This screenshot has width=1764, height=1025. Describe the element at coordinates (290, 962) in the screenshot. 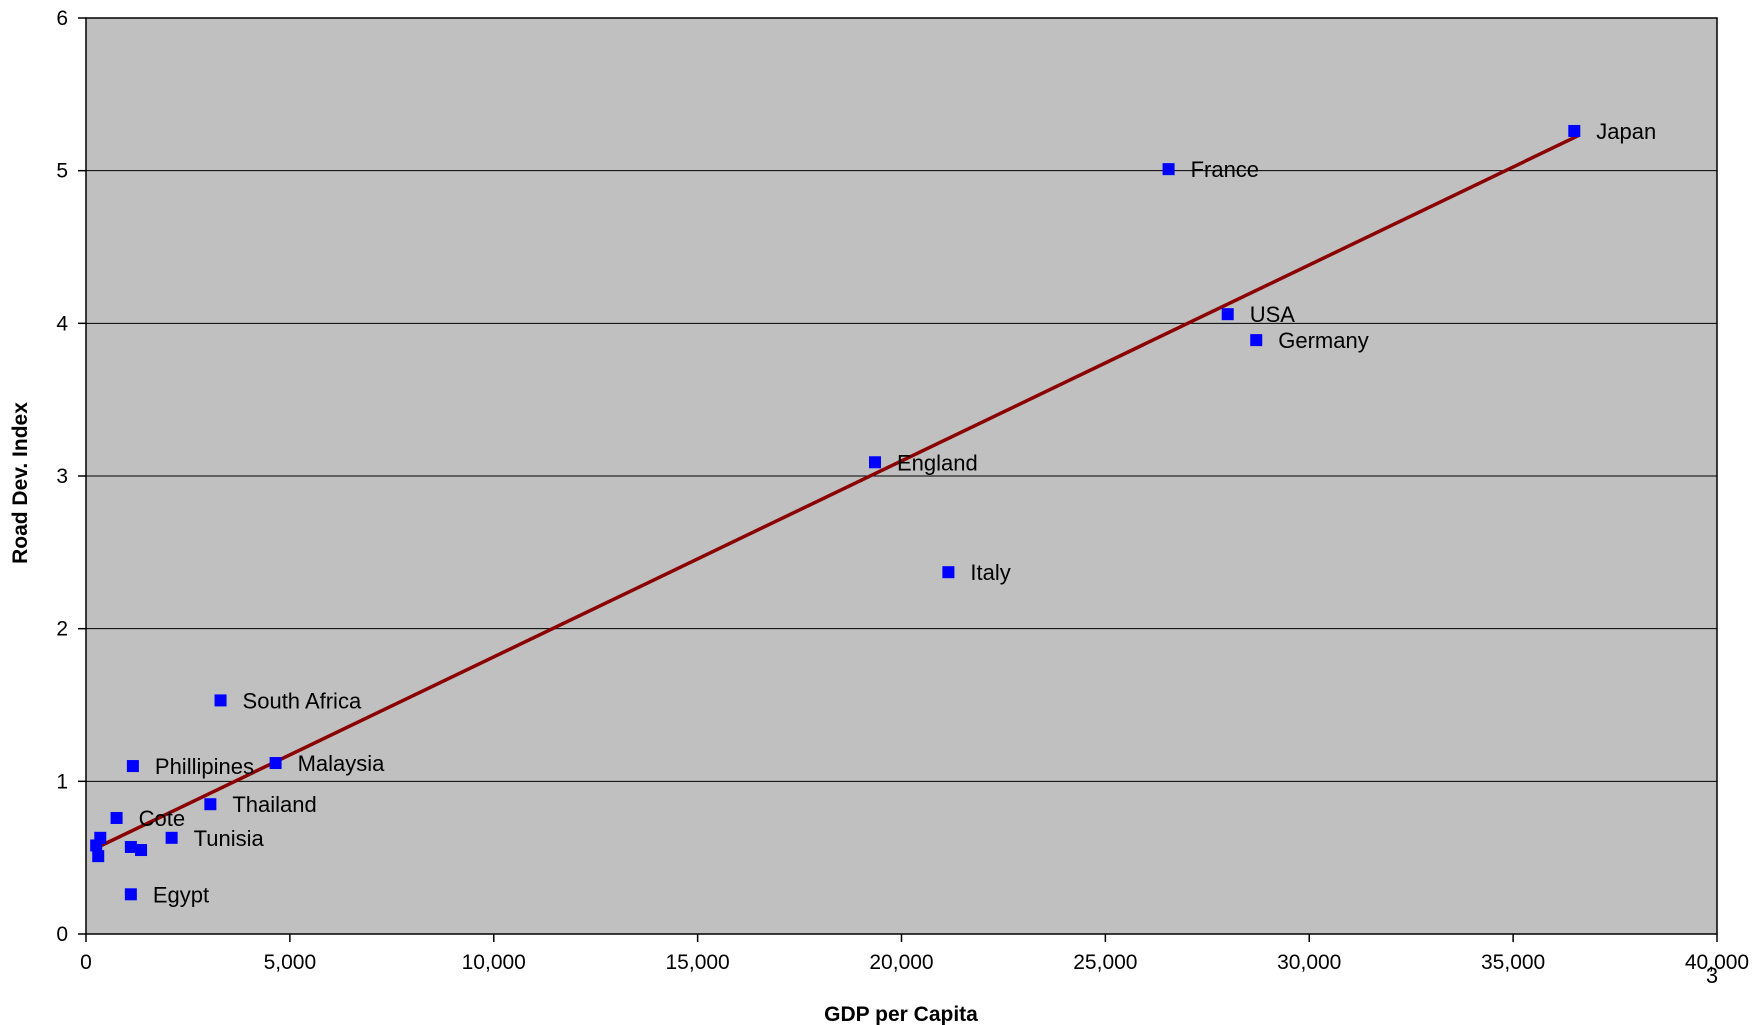

I see `x-tick-label-1: 5,000` at that location.